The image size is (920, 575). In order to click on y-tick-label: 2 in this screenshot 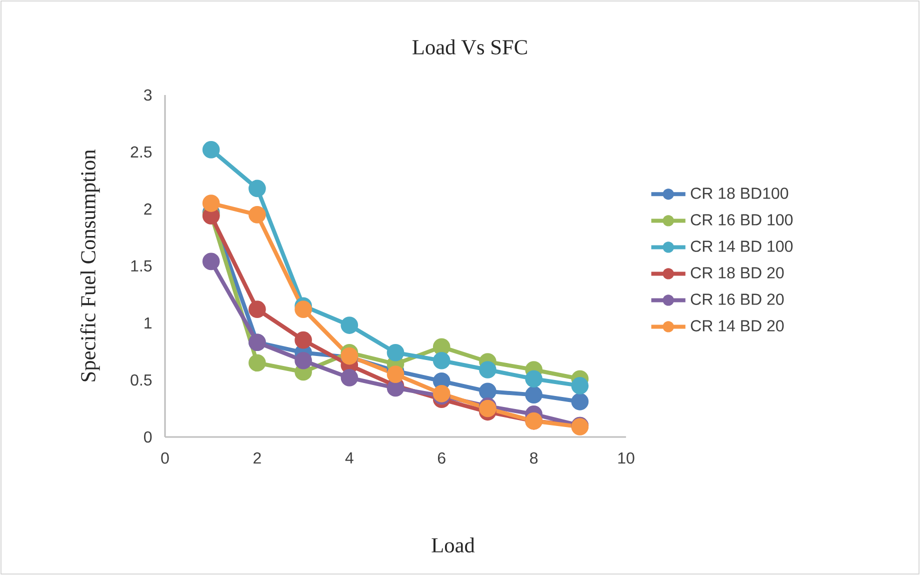, I will do `click(148, 209)`.